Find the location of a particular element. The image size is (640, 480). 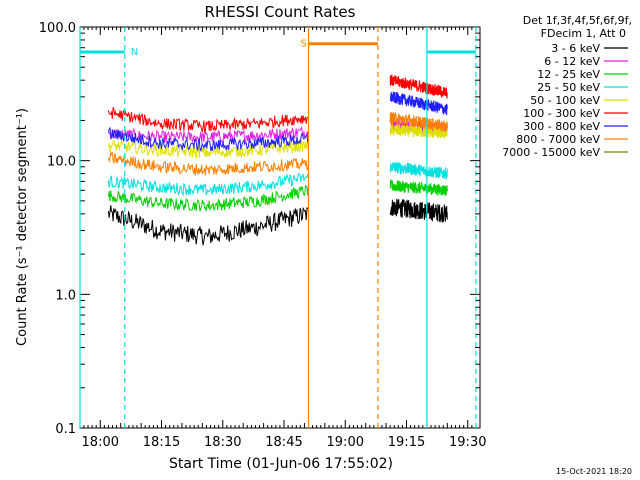

legend-item-label: 12 - 25 keV is located at coordinates (568, 74).